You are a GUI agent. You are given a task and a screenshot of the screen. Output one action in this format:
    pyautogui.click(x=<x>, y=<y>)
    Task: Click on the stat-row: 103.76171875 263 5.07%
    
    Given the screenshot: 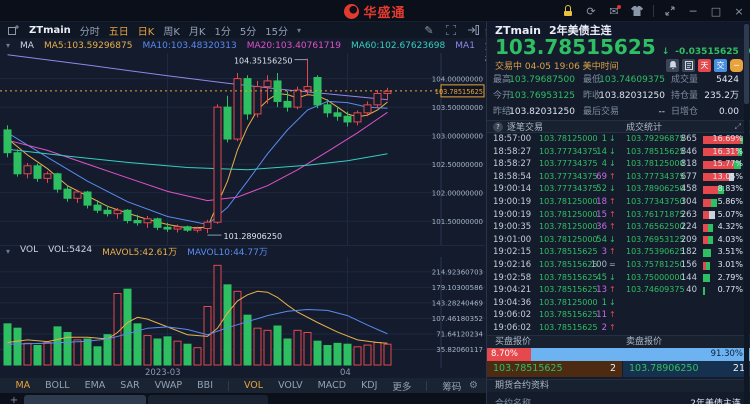 What is the action you would take?
    pyautogui.click(x=618, y=215)
    